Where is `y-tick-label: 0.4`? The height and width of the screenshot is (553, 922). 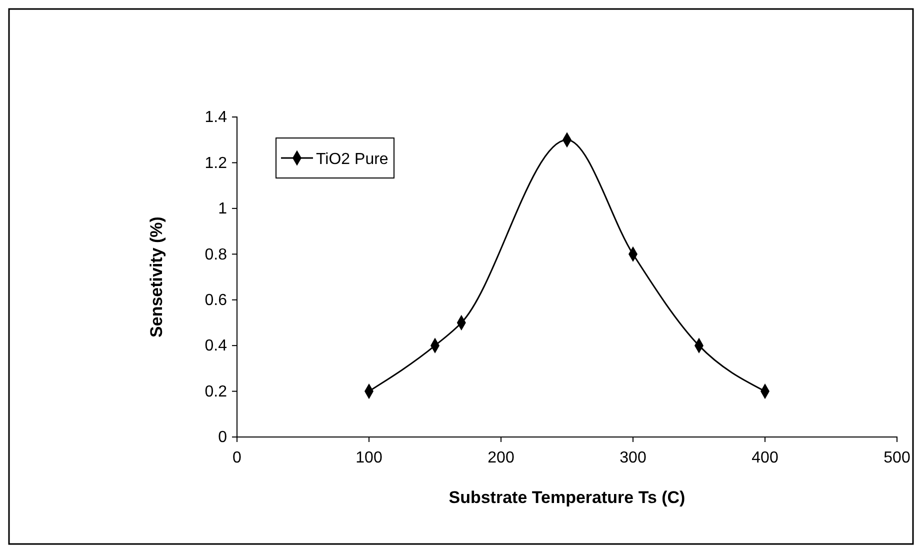 y-tick-label: 0.4 is located at coordinates (216, 346).